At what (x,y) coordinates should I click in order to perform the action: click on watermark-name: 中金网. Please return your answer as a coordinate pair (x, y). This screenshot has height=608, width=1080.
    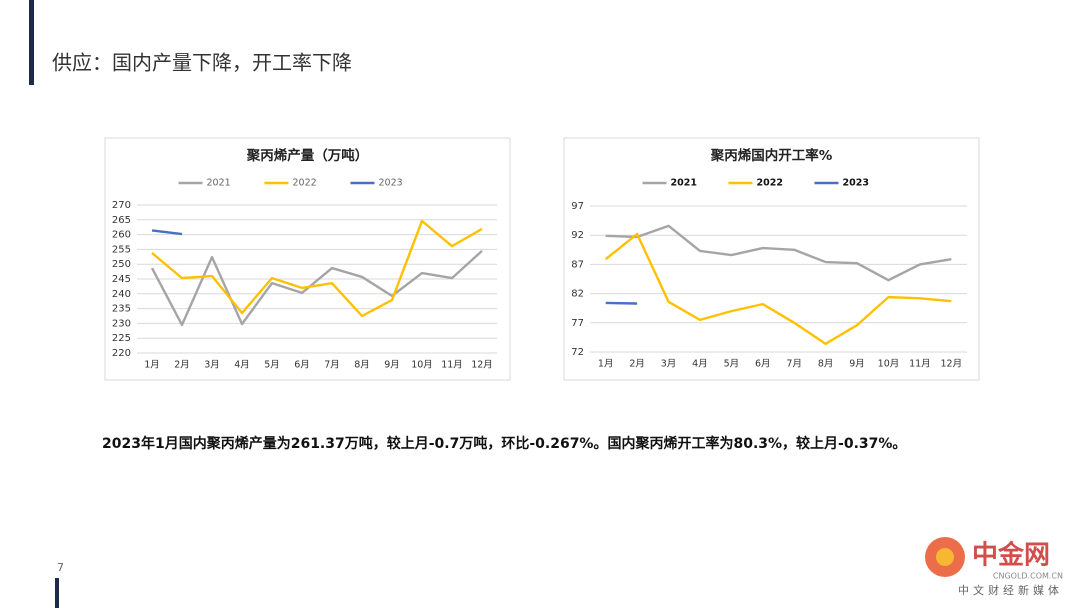
    Looking at the image, I should click on (1011, 555).